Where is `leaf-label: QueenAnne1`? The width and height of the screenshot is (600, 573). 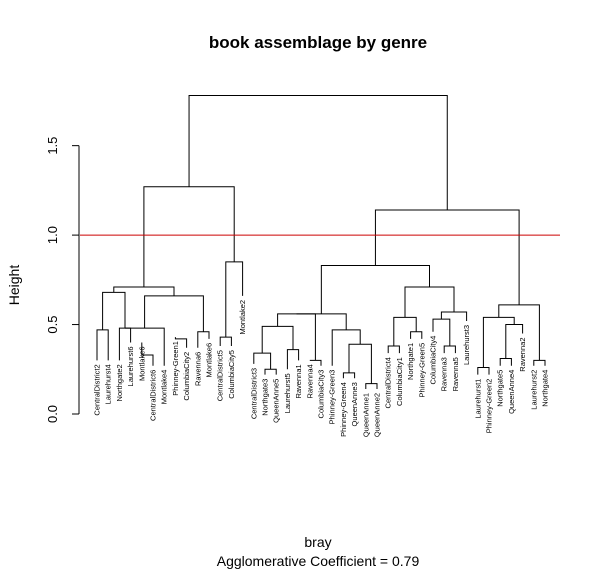 leaf-label: QueenAnne1 is located at coordinates (365, 415).